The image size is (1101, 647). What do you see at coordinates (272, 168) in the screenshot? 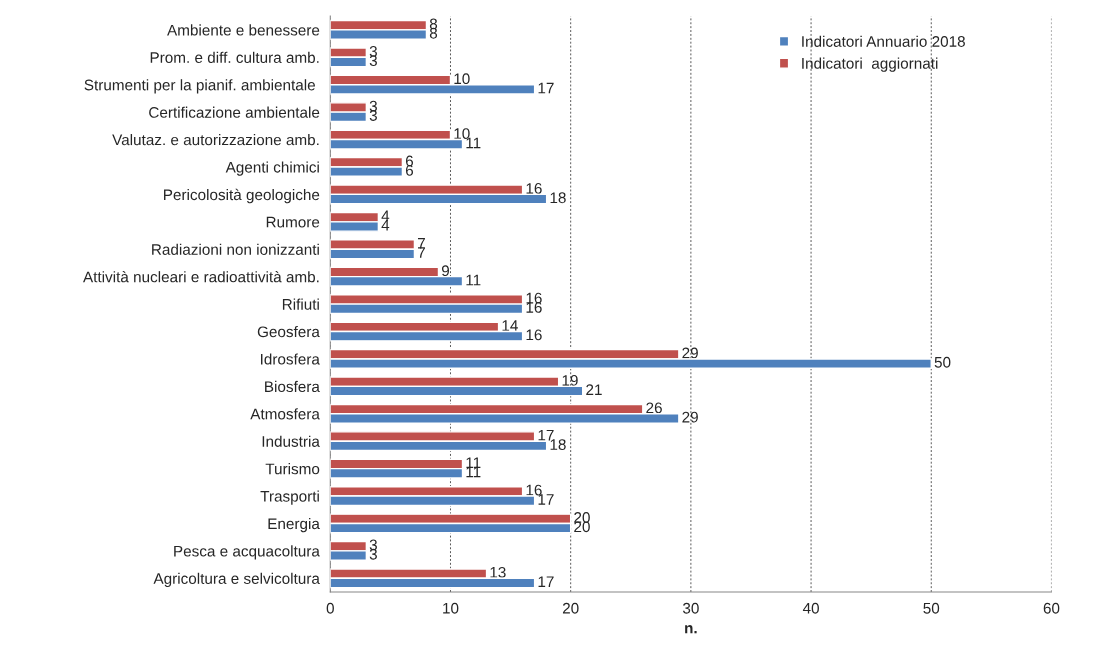
I see `y-tick-label: Agenti chimici` at bounding box center [272, 168].